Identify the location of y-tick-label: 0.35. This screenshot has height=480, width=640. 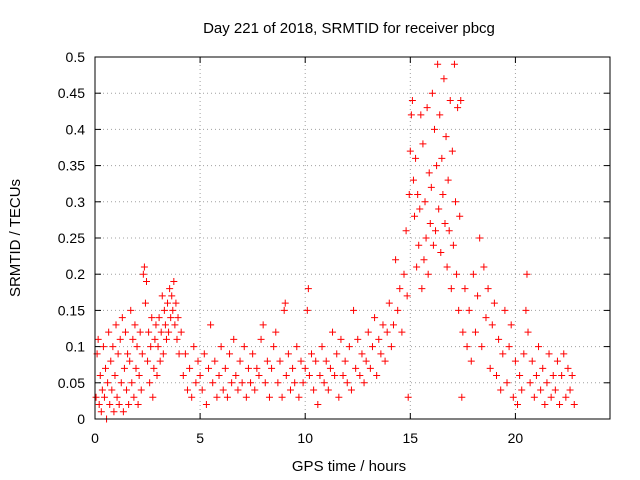
(71, 166).